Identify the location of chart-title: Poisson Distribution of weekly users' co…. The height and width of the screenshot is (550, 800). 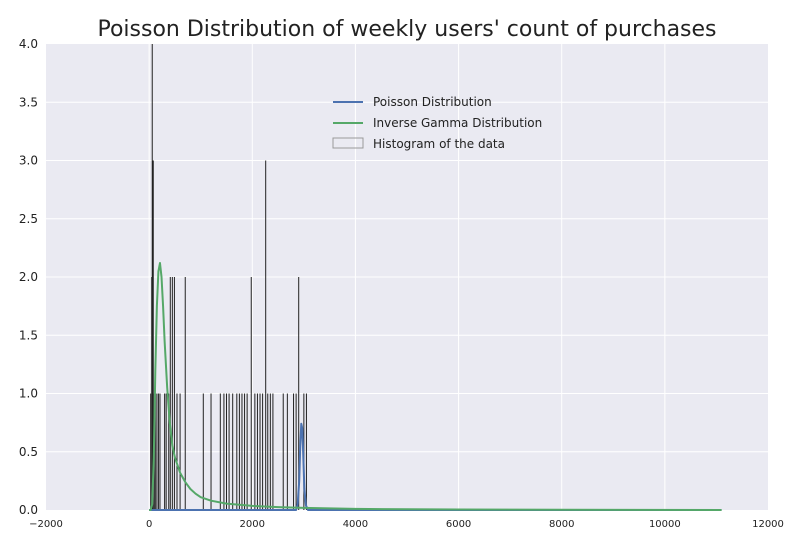
(406, 29).